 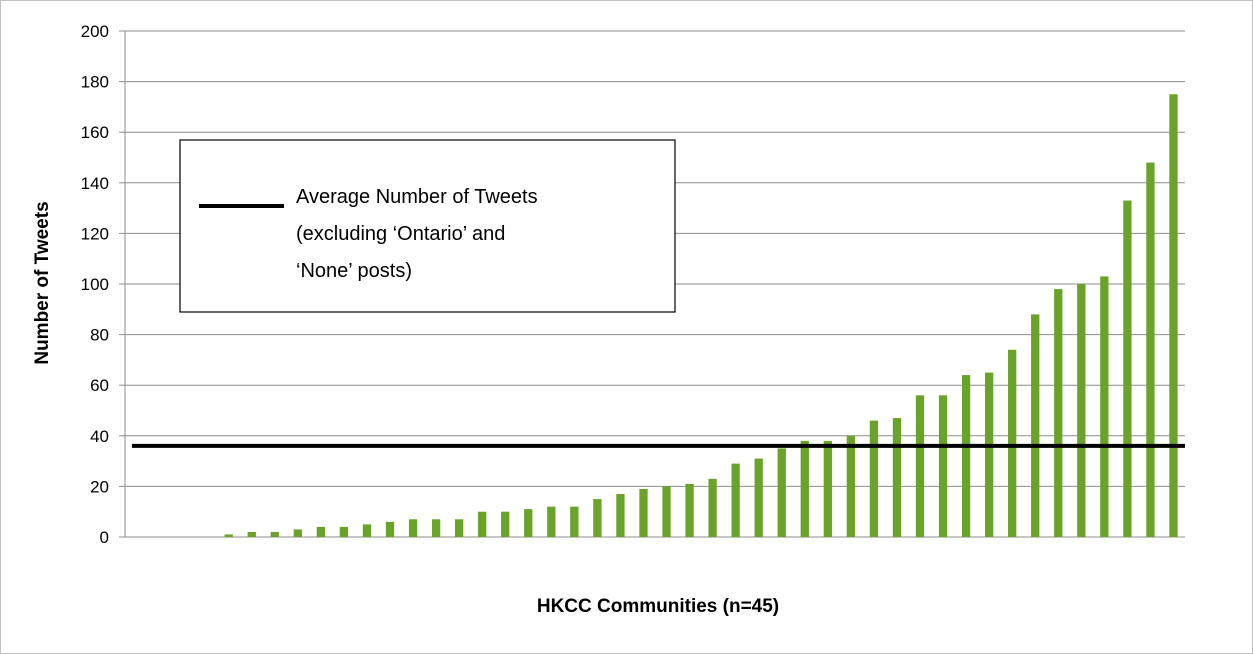 I want to click on y-axis-ticks: 0 20 40 60 80 100 120 140 160 180 200, so click(x=95, y=284).